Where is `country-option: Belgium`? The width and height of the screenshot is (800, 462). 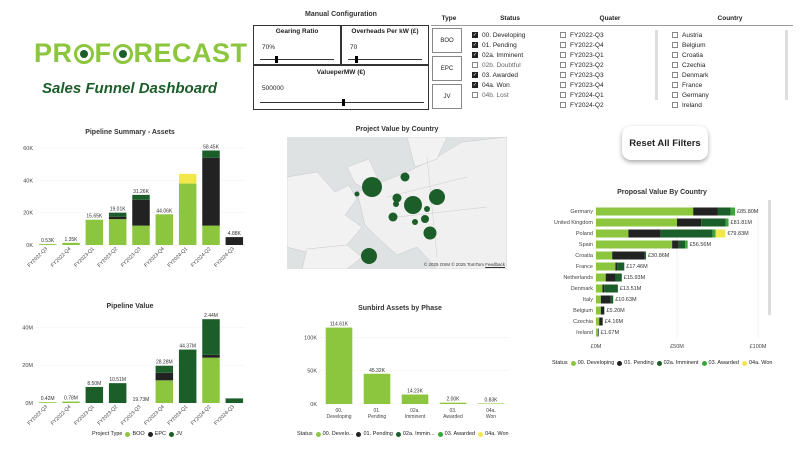 country-option: Belgium is located at coordinates (690, 45).